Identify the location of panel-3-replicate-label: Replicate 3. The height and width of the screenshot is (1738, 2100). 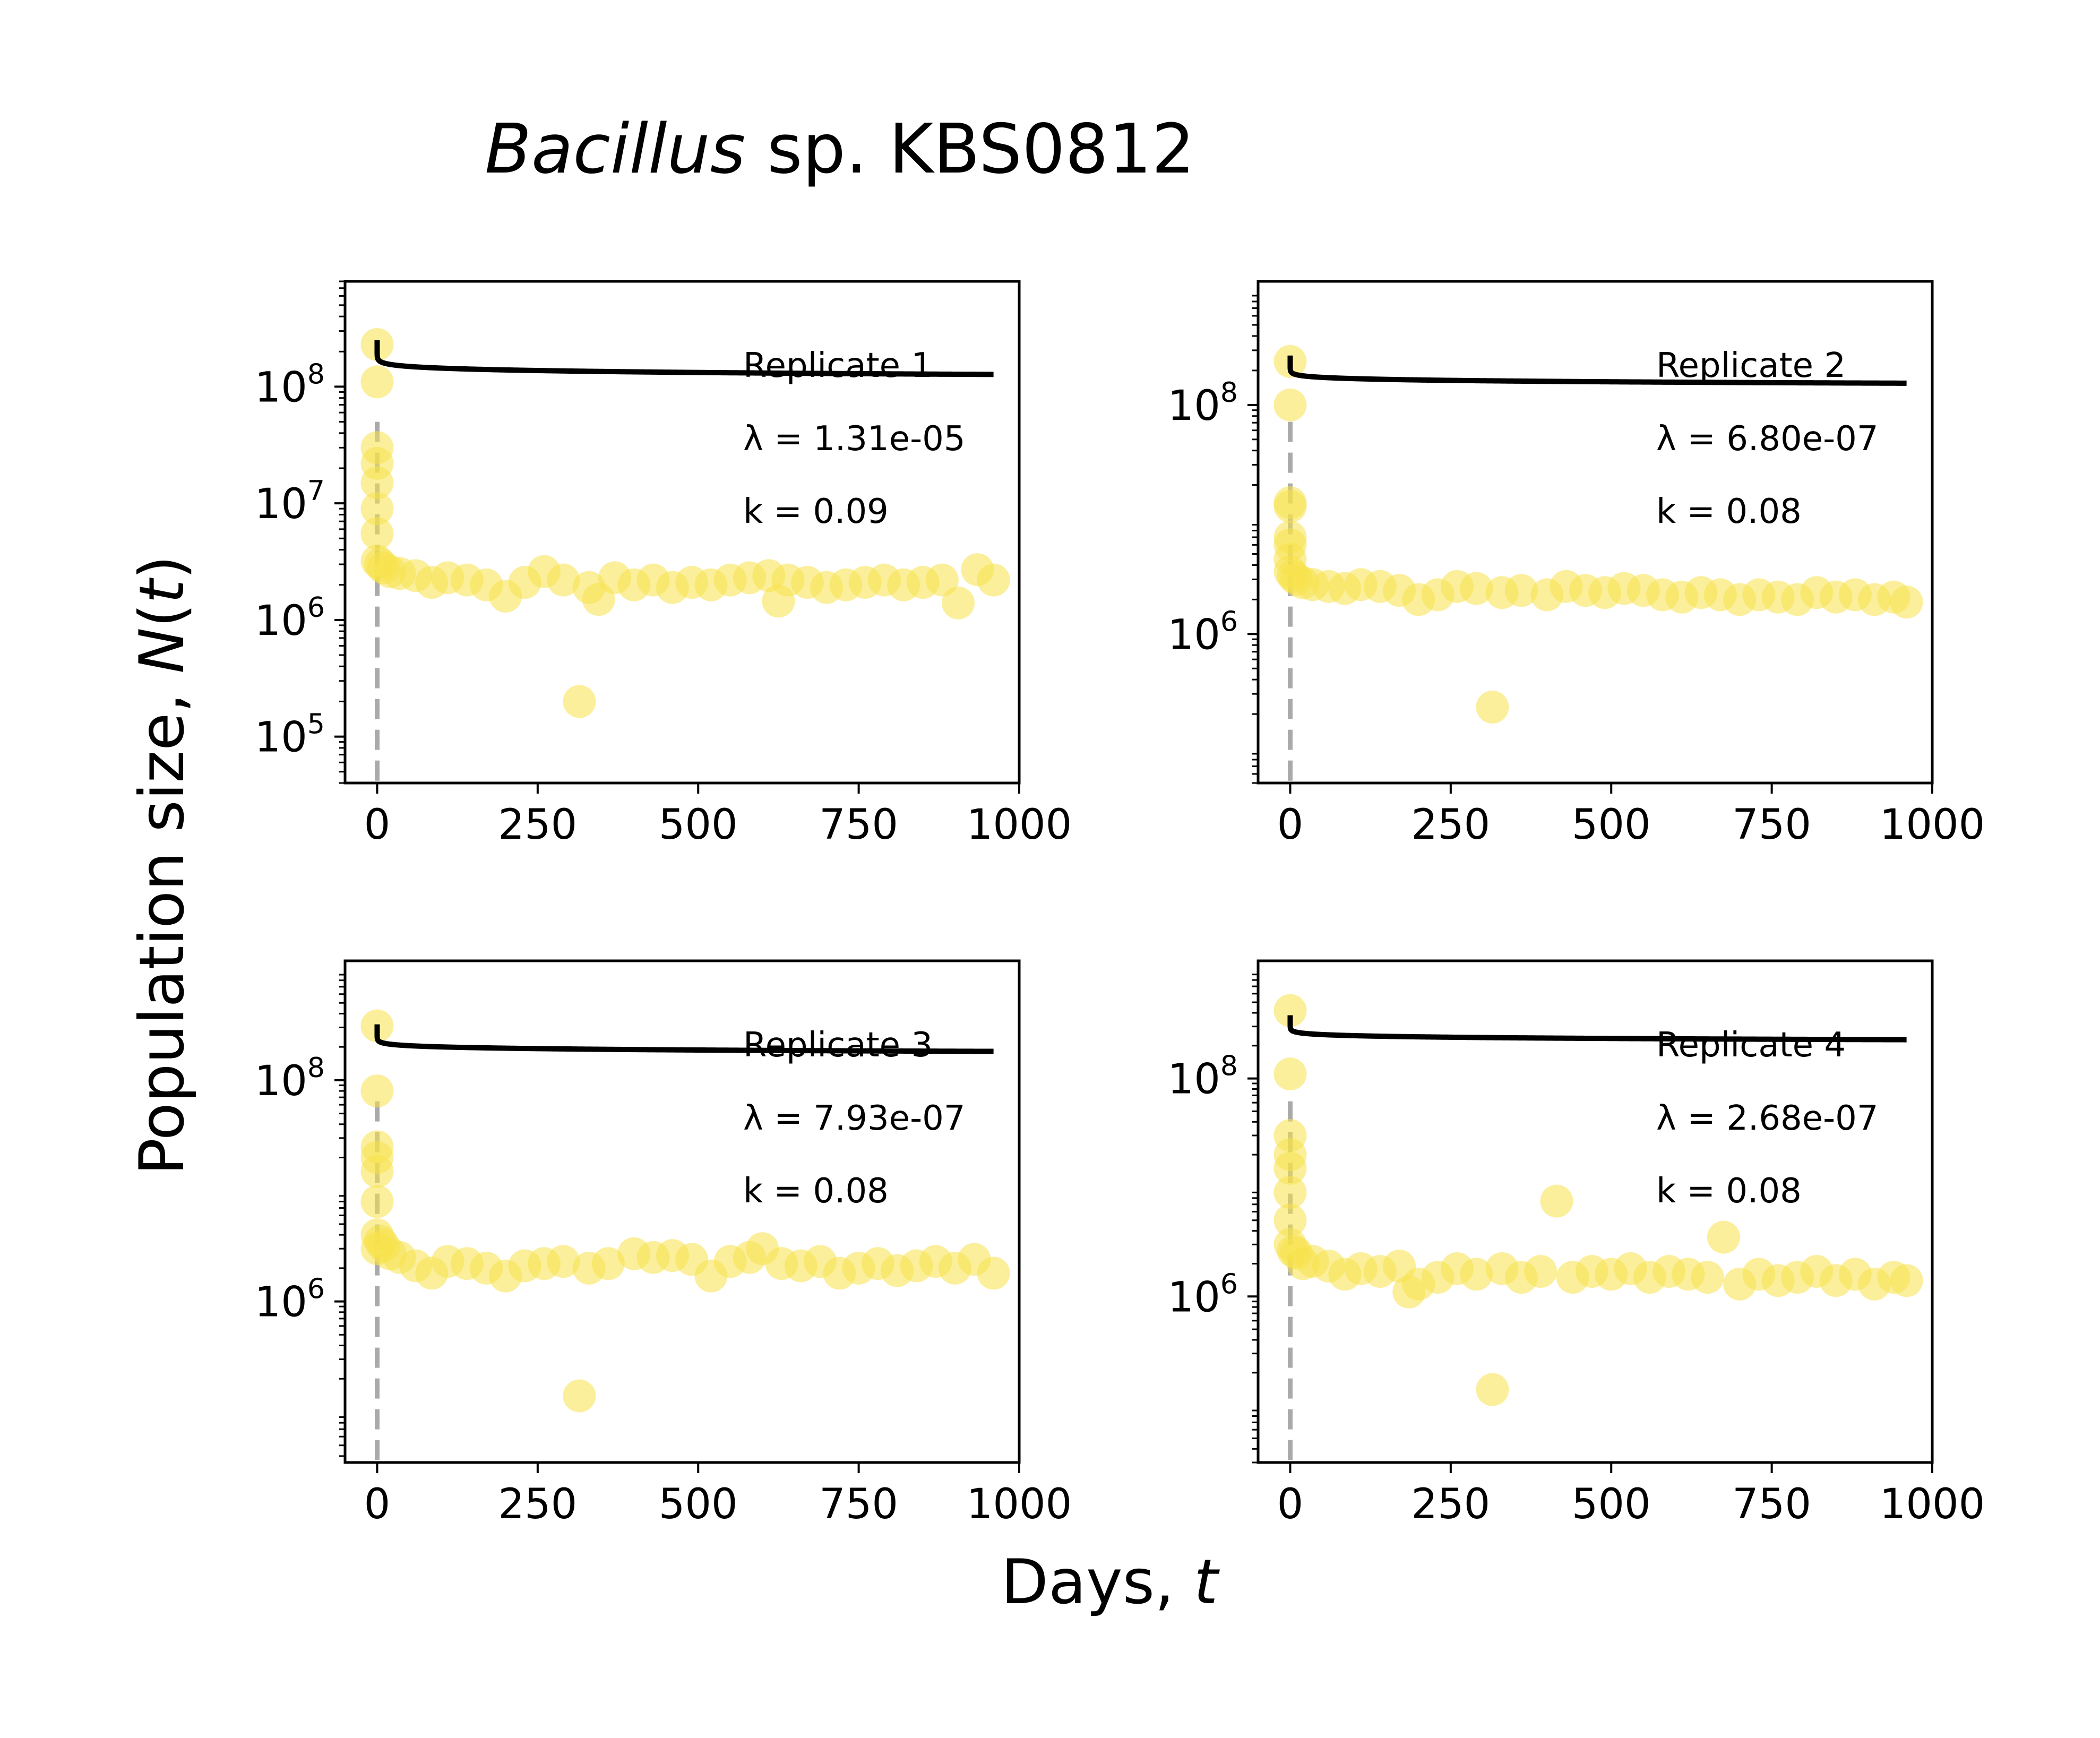
(838, 1045).